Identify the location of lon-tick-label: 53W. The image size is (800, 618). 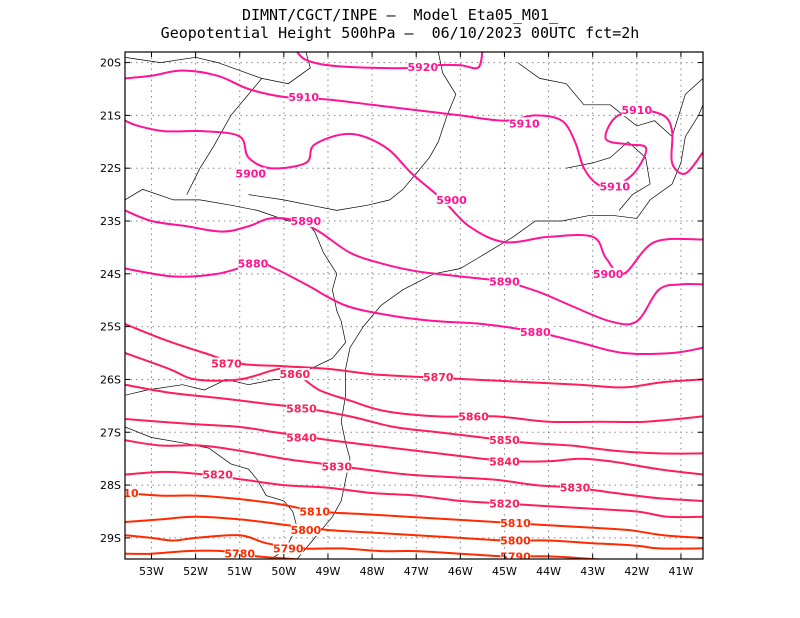
(151, 571).